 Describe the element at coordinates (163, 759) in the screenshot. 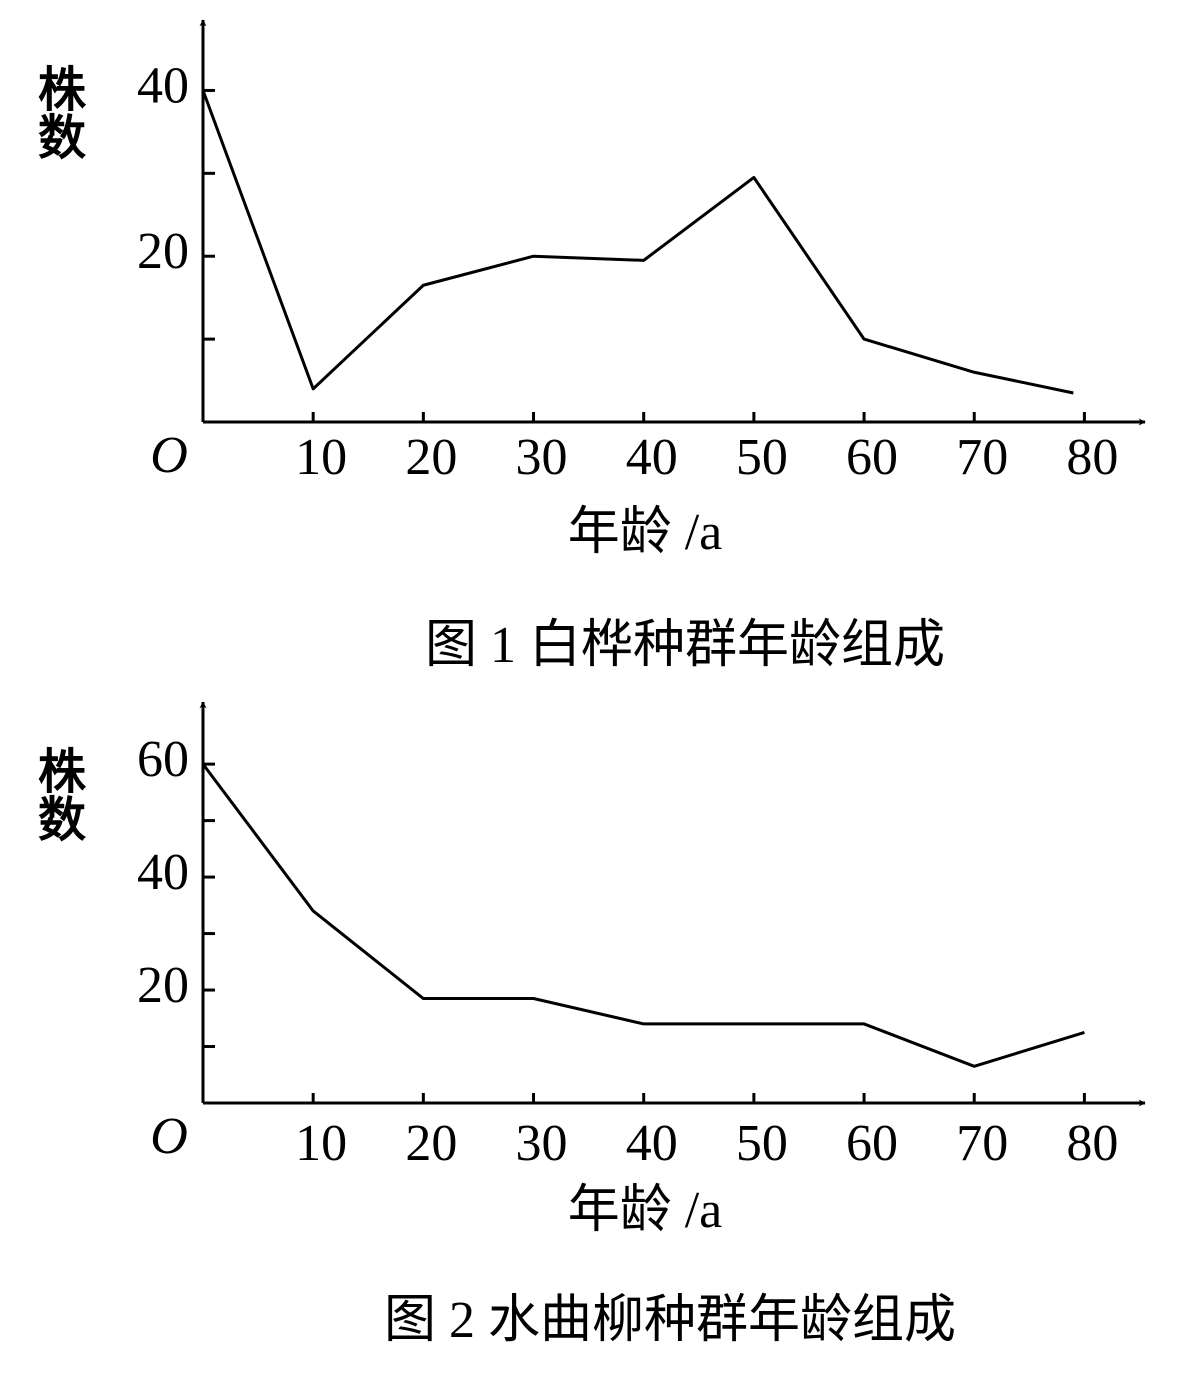

I see `y-tick-label: 60` at that location.